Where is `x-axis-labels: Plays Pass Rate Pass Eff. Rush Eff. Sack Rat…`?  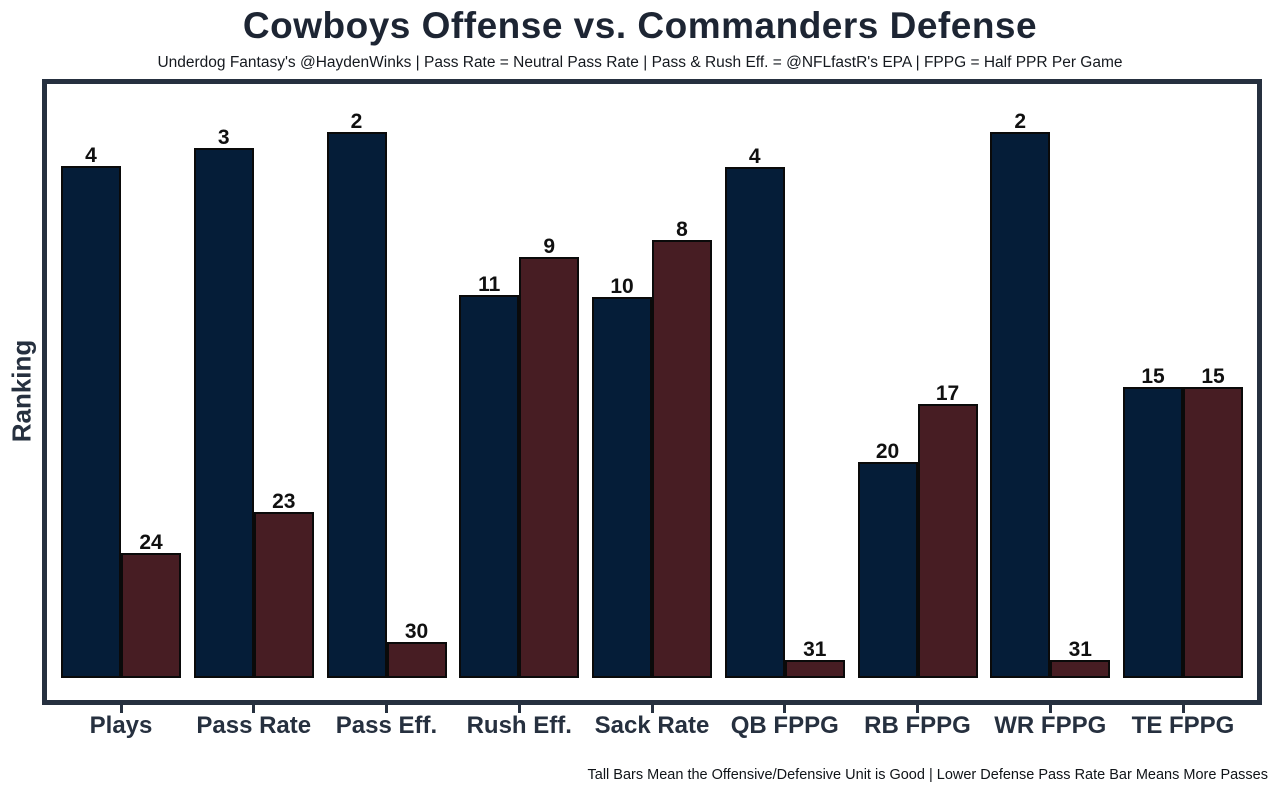
x-axis-labels: Plays Pass Rate Pass Eff. Rush Eff. Sack Rat… is located at coordinates (652, 725).